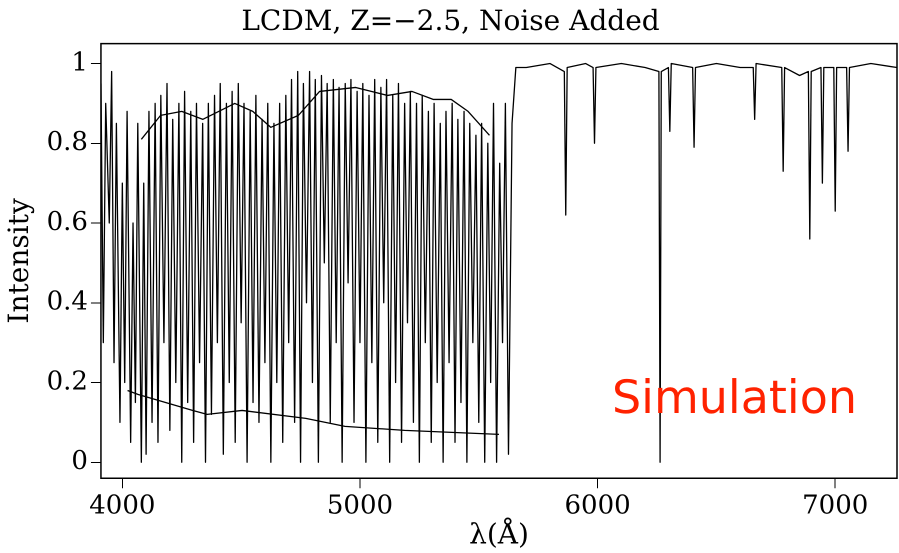  Describe the element at coordinates (67, 381) in the screenshot. I see `y-tick-label: 0.2` at that location.